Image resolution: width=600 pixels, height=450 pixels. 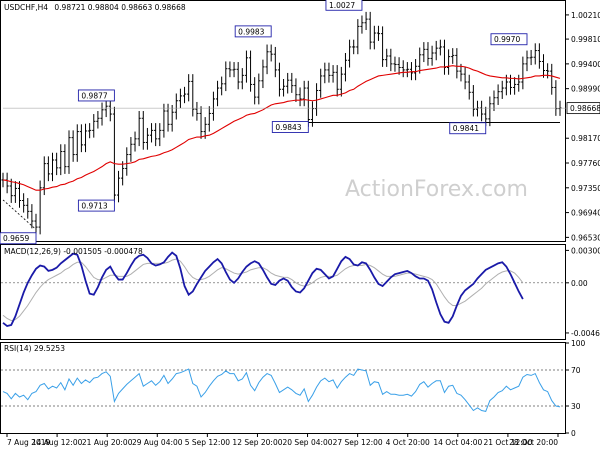 What do you see at coordinates (358, 442) in the screenshot?
I see `time-tick-label: 27 Sep 12:00` at bounding box center [358, 442].